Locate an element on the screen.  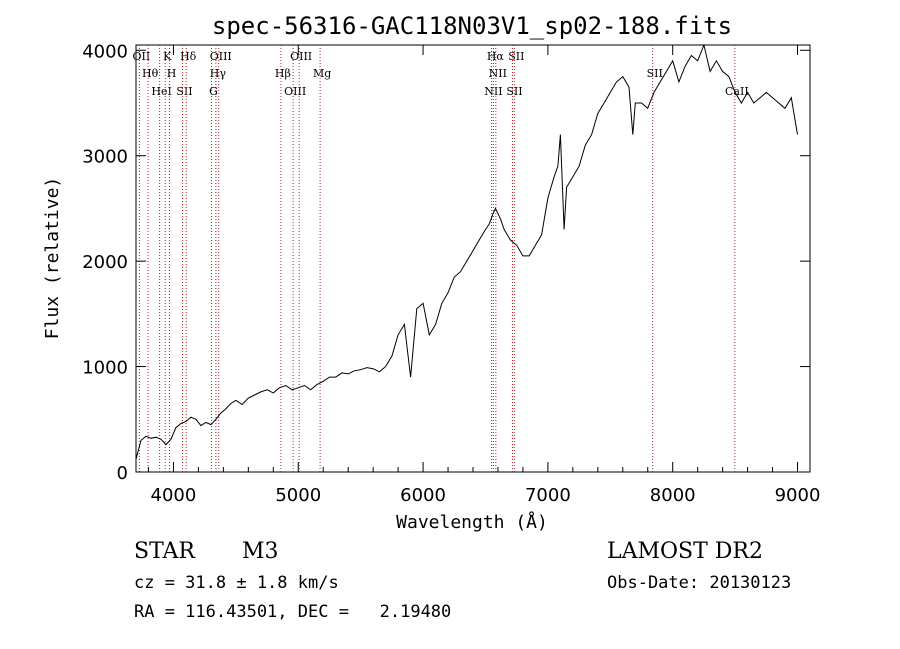
y-axis-label: Flux (relative) is located at coordinates (52, 258).